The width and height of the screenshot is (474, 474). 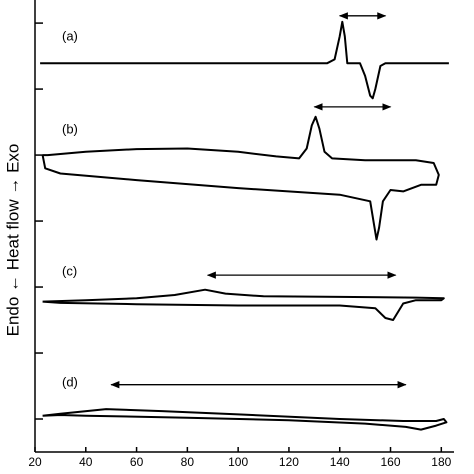 I want to click on x-tick-label: 100, so click(x=238, y=462).